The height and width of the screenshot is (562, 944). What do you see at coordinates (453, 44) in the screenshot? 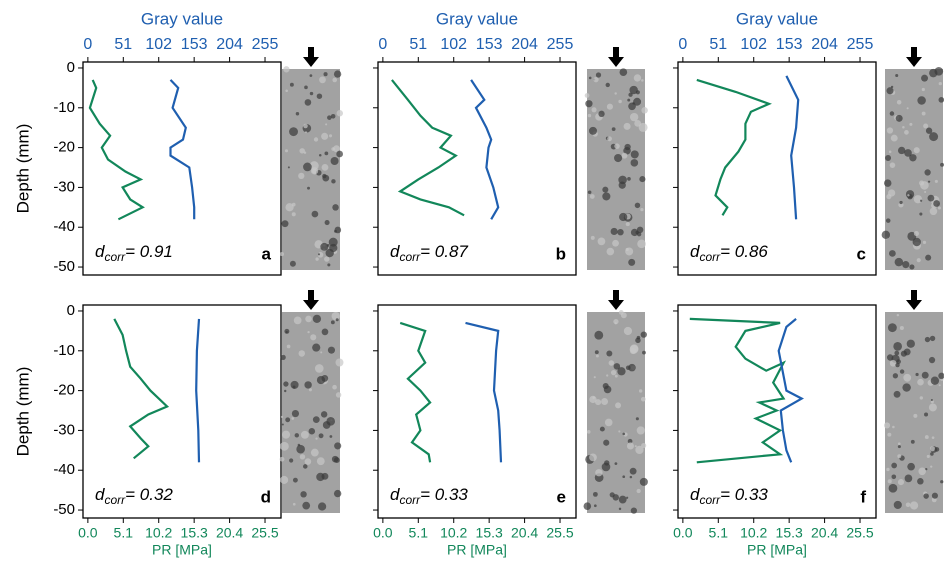
I see `x2-tick-label: 102` at bounding box center [453, 44].